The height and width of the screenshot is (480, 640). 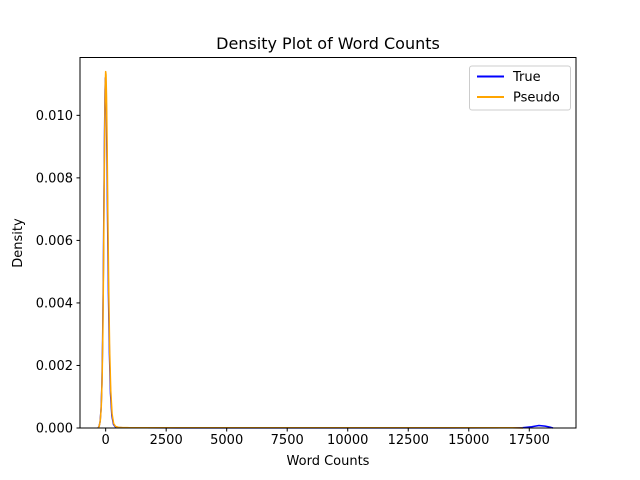 What do you see at coordinates (408, 440) in the screenshot?
I see `x-tick-label: 12500` at bounding box center [408, 440].